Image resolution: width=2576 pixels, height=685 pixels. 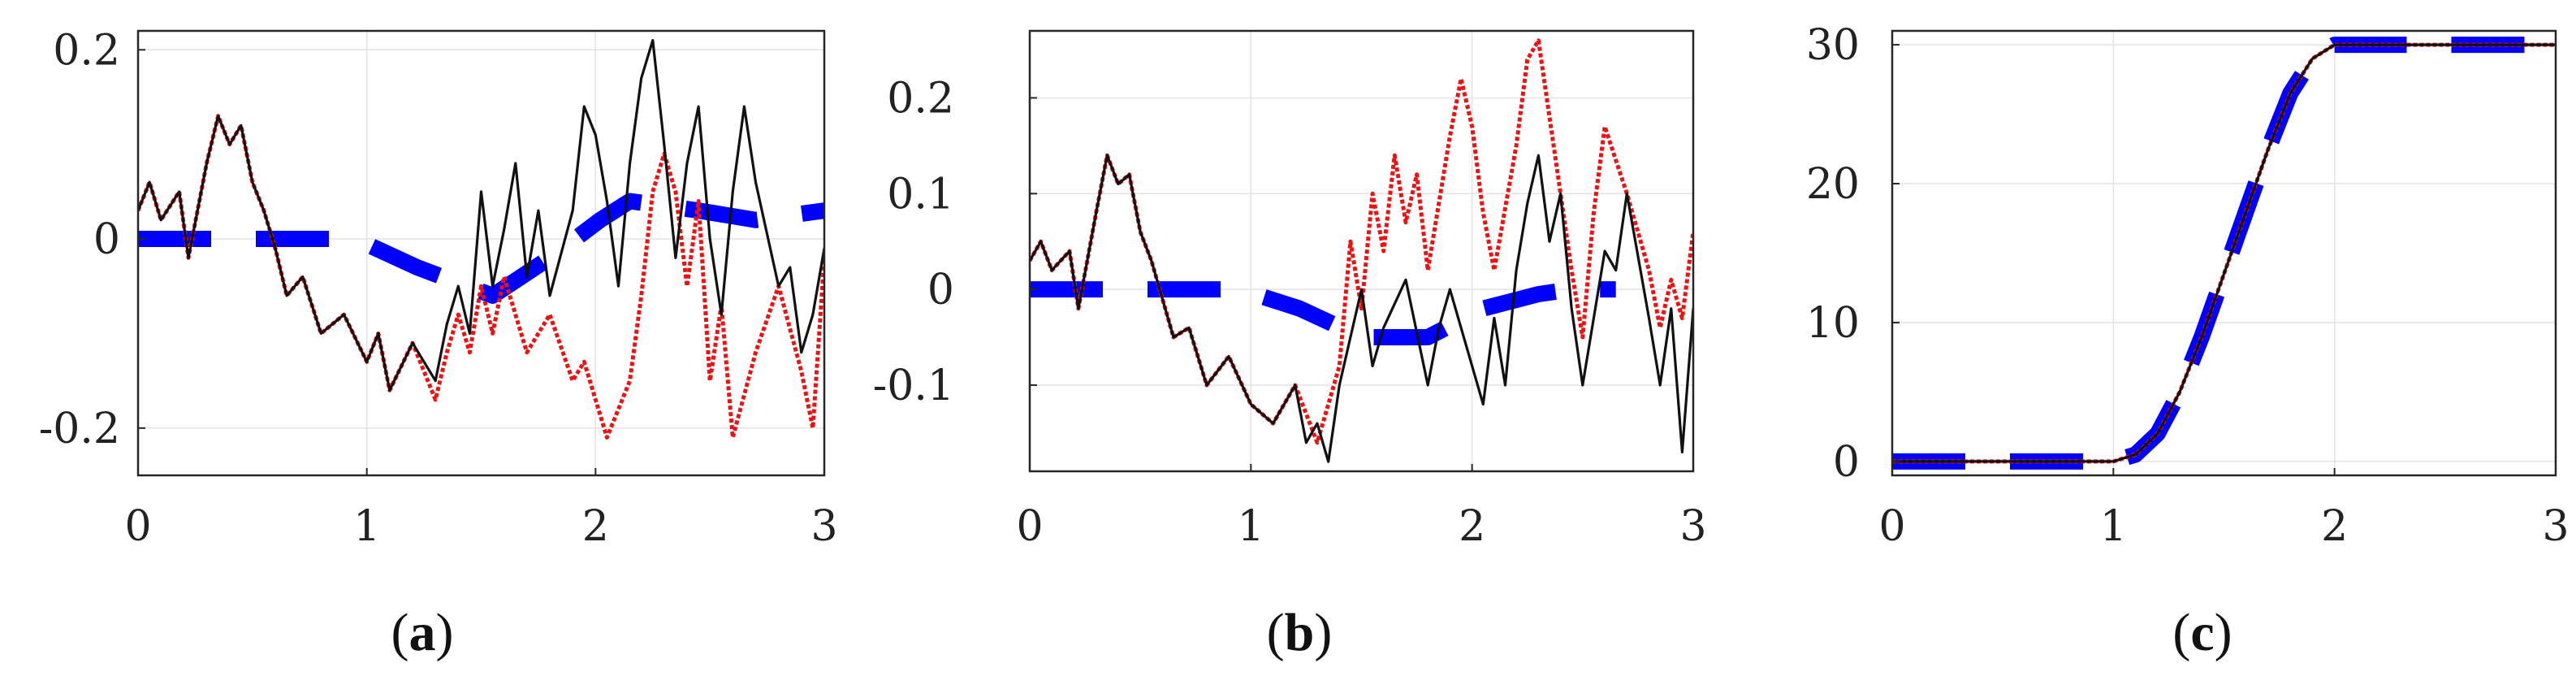 I want to click on panel-label: (a), so click(x=423, y=632).